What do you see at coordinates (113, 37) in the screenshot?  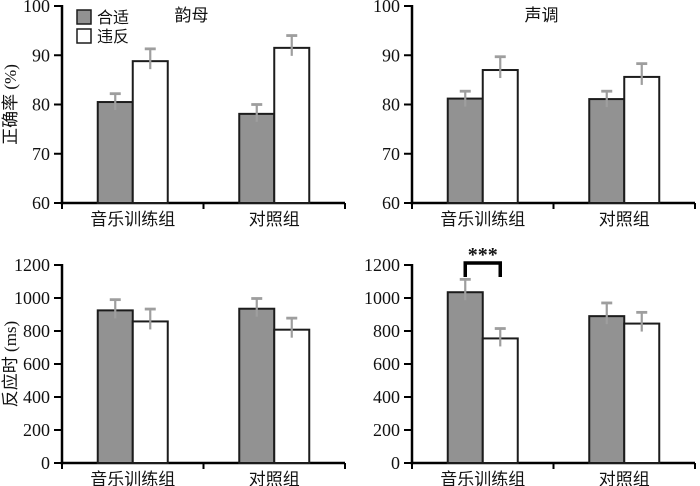 I see `legend-label: 违反` at bounding box center [113, 37].